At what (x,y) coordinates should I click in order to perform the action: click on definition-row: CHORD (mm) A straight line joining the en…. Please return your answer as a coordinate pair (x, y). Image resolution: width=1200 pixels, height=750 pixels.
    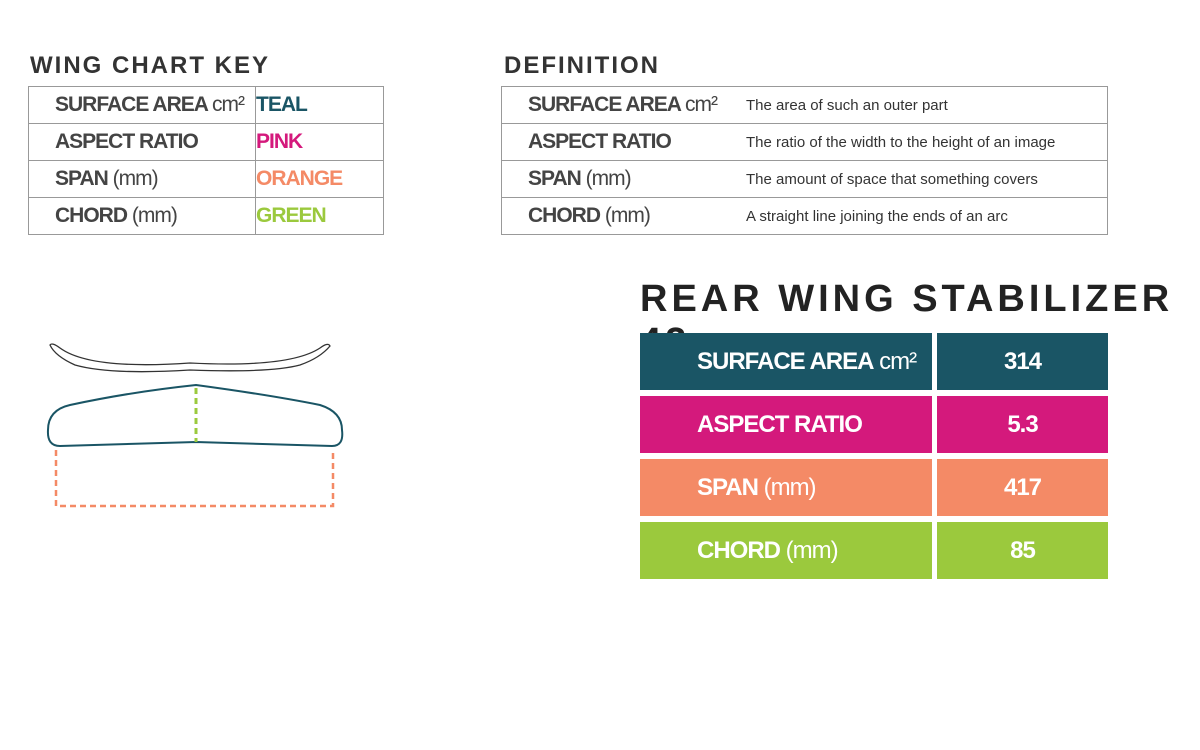
    Looking at the image, I should click on (804, 216).